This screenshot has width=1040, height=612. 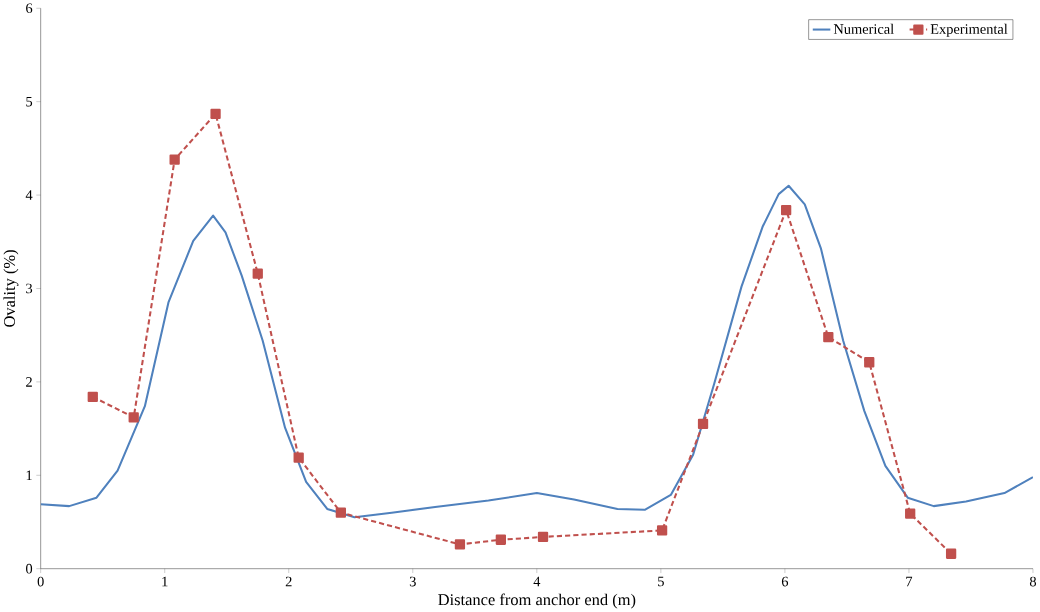 I want to click on x-axis-title: Distance from anchor end (m), so click(x=537, y=601).